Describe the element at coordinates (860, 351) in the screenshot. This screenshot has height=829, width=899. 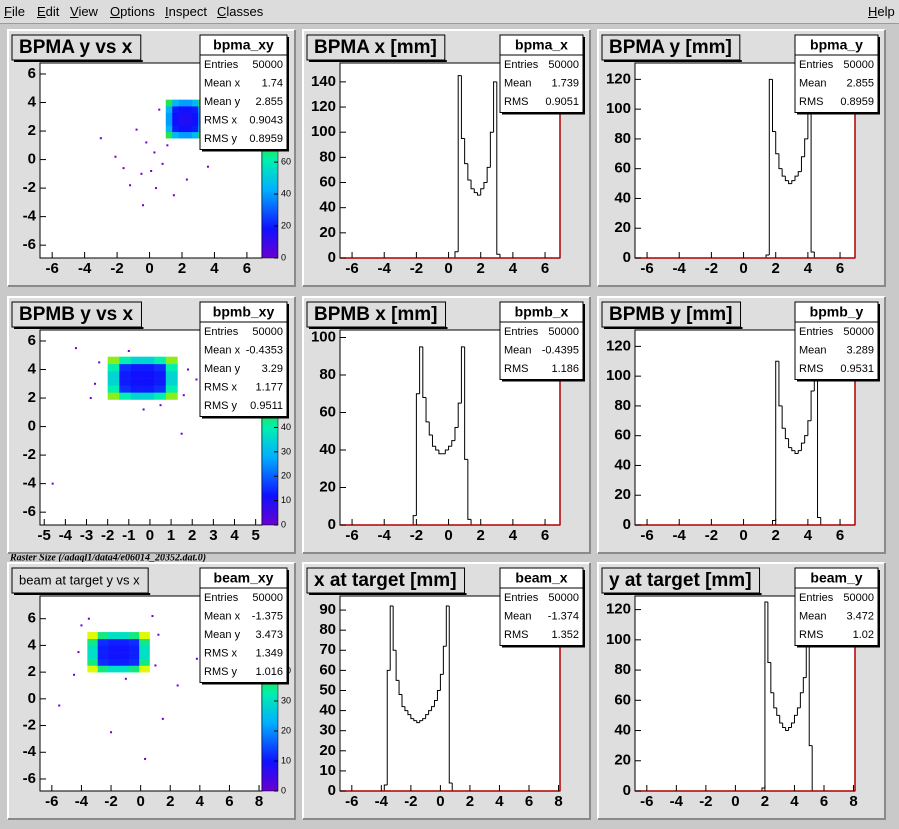
I see `stats-value: 3.289` at that location.